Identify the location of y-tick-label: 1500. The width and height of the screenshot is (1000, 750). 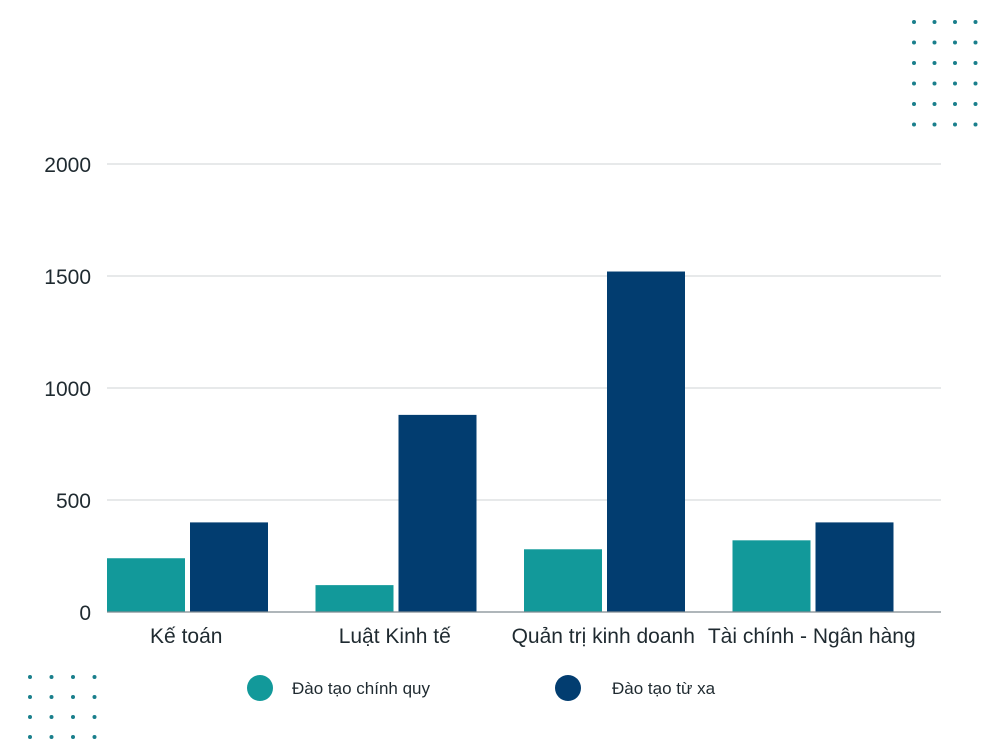
(67, 277).